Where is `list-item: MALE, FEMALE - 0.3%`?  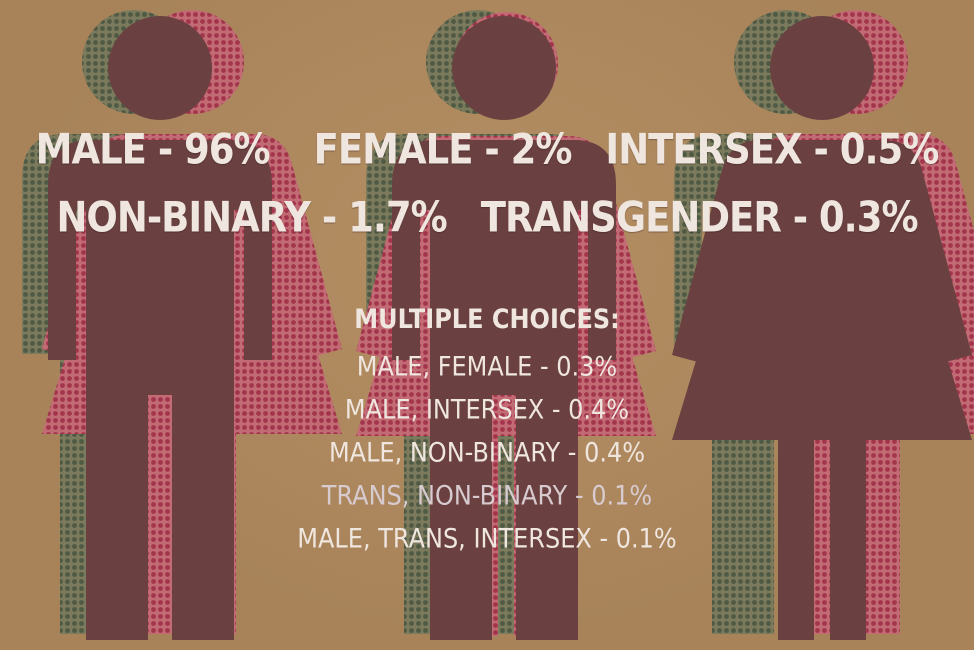
list-item: MALE, FEMALE - 0.3% is located at coordinates (487, 366).